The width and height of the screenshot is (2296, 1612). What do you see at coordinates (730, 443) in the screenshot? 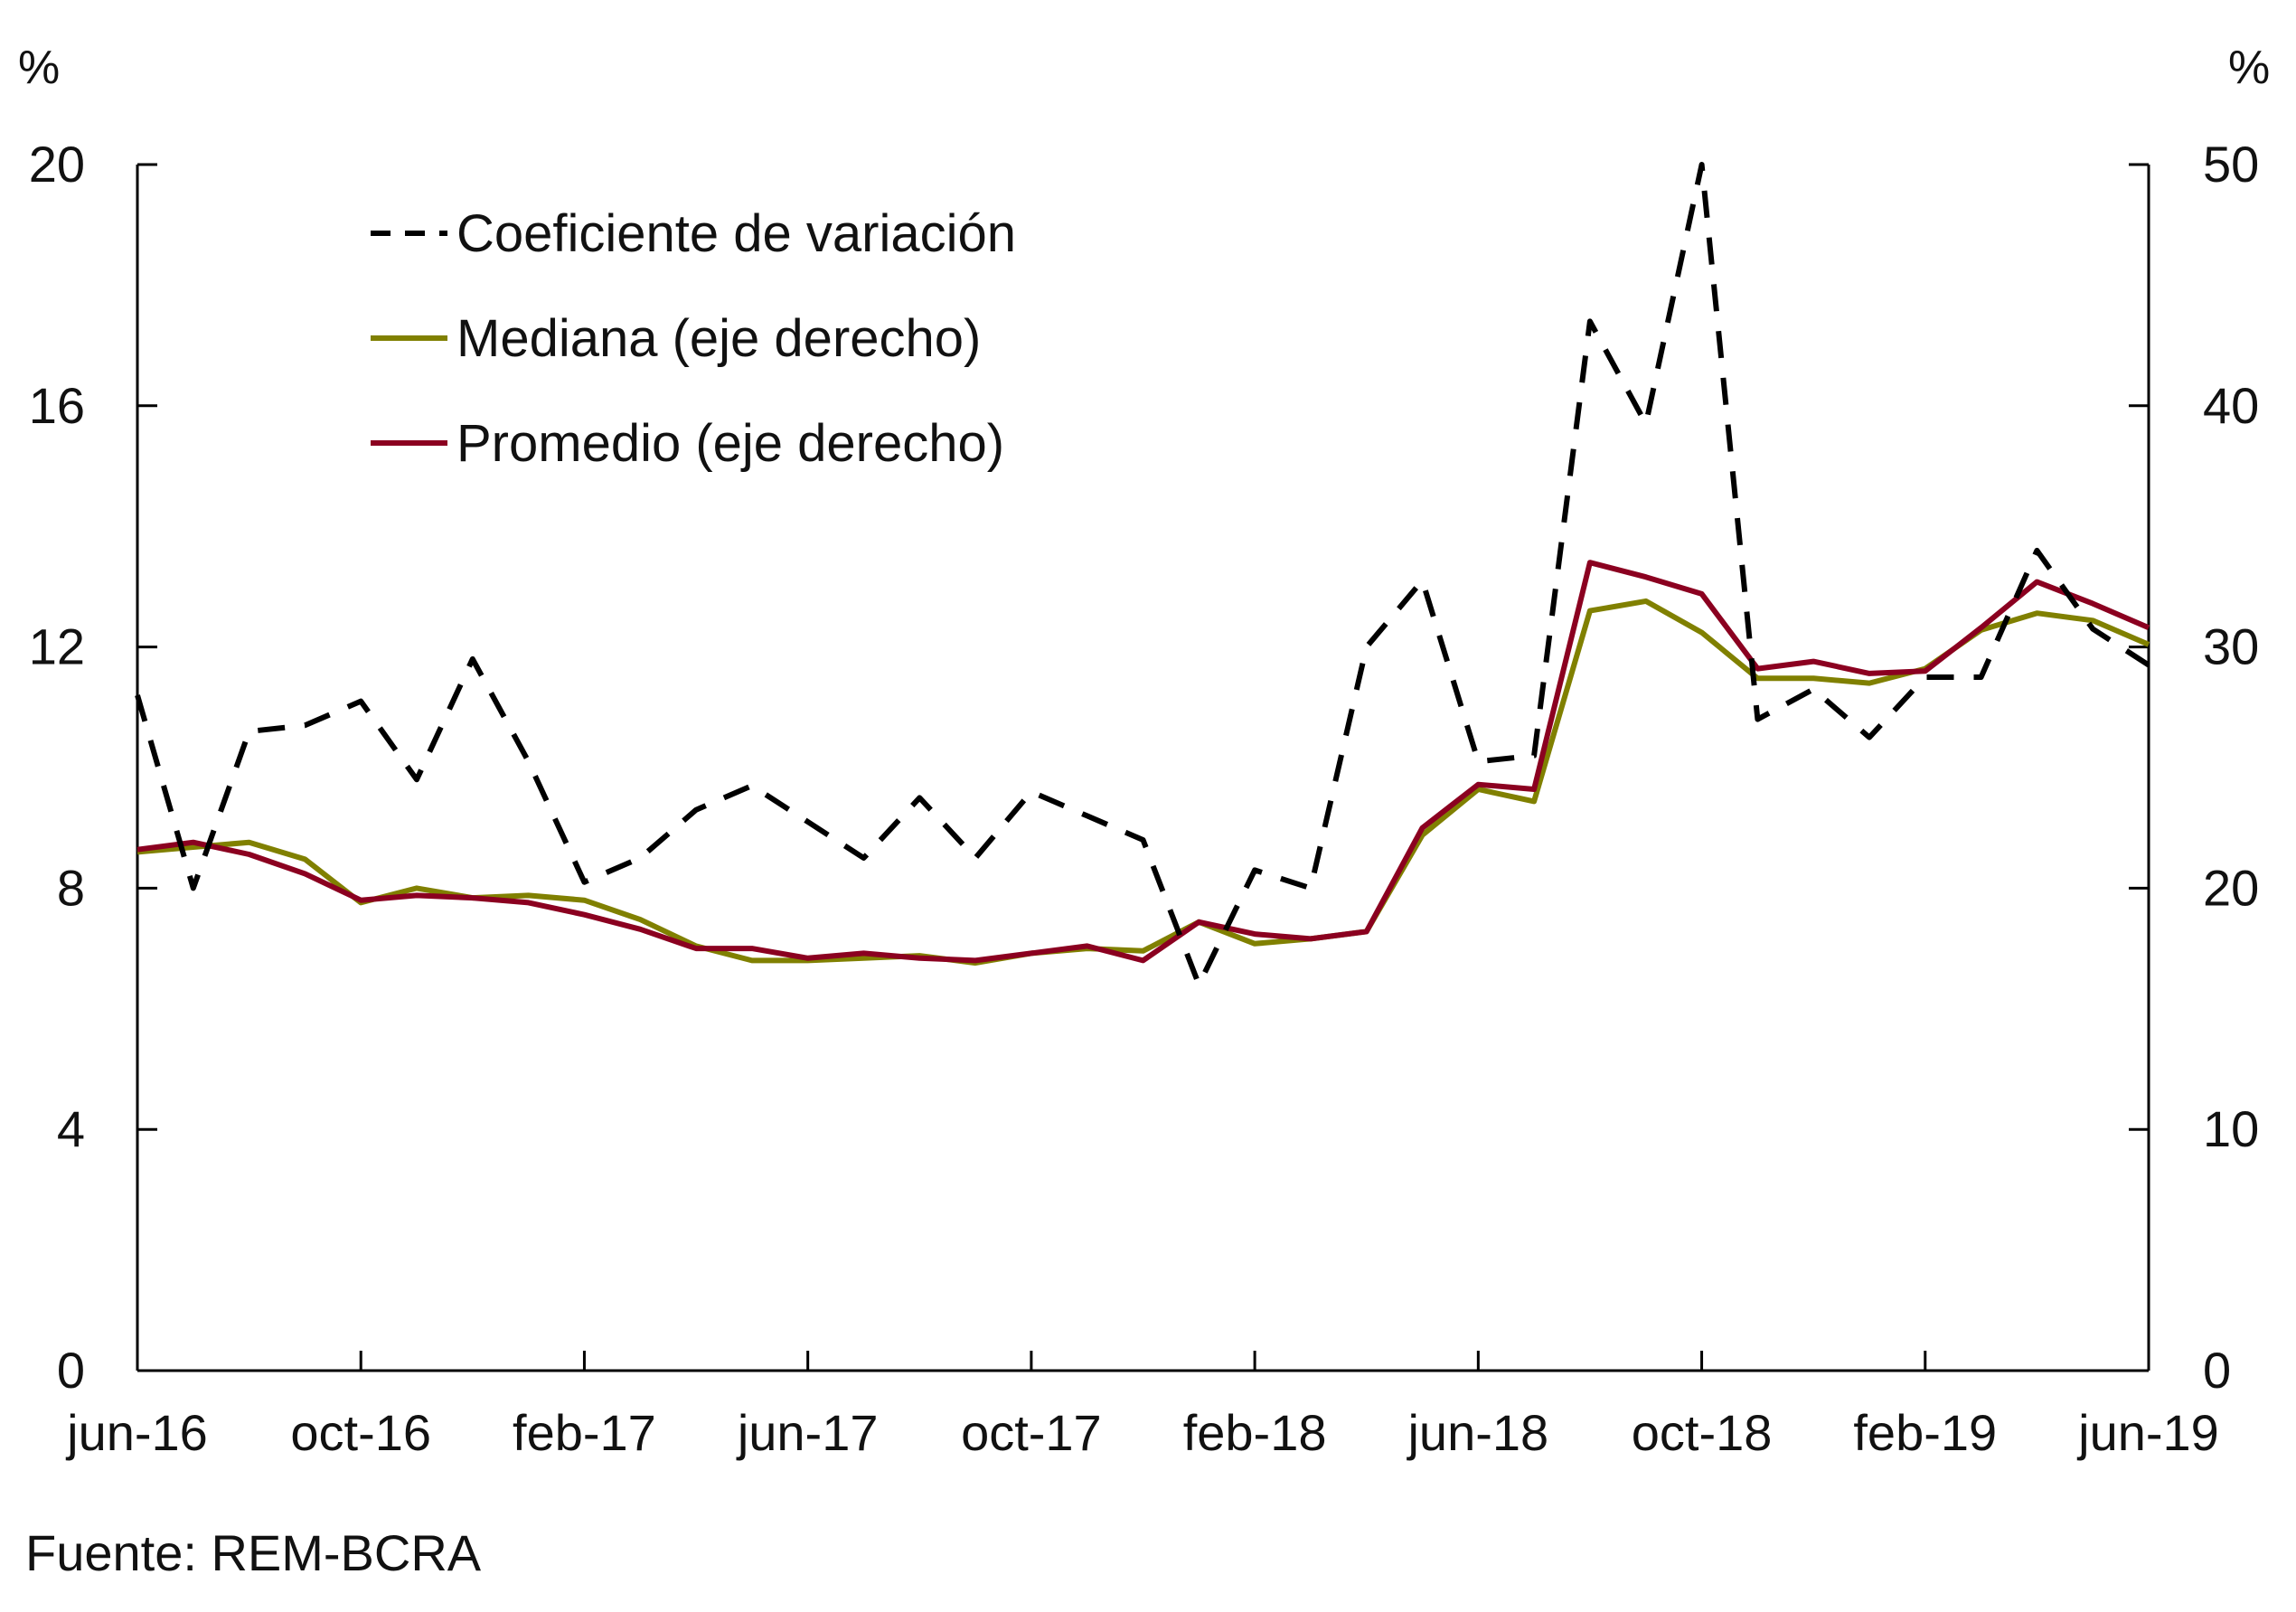
I see `legend-label-2: Promedio (eje derecho)` at bounding box center [730, 443].